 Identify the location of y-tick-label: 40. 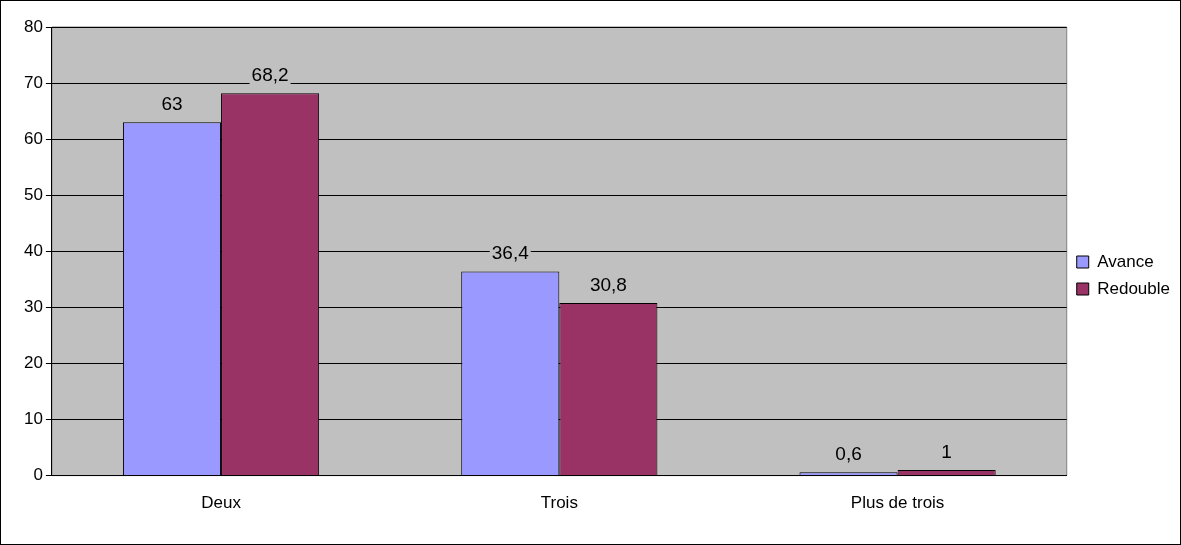
(33, 250).